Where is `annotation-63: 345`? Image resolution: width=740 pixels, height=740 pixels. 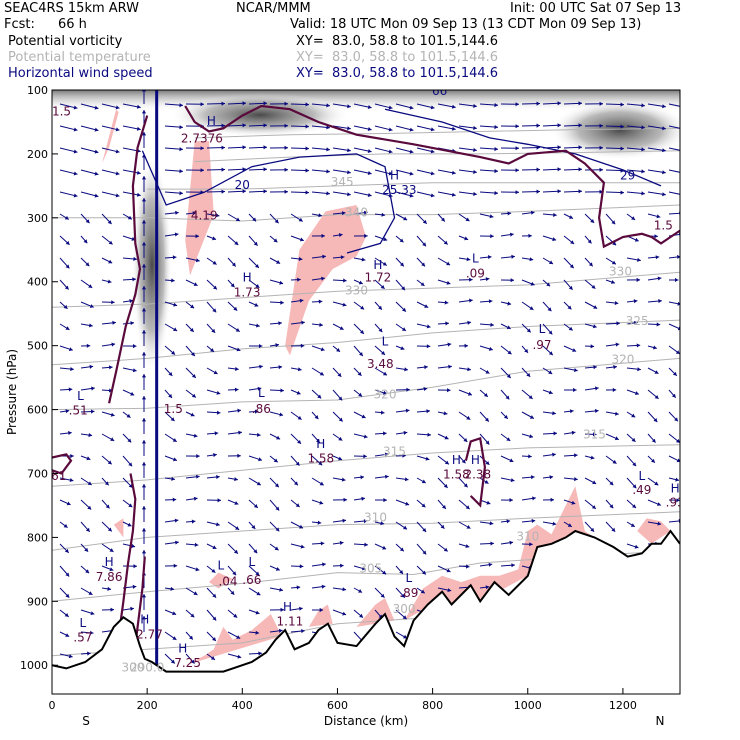 annotation-63: 345 is located at coordinates (342, 182).